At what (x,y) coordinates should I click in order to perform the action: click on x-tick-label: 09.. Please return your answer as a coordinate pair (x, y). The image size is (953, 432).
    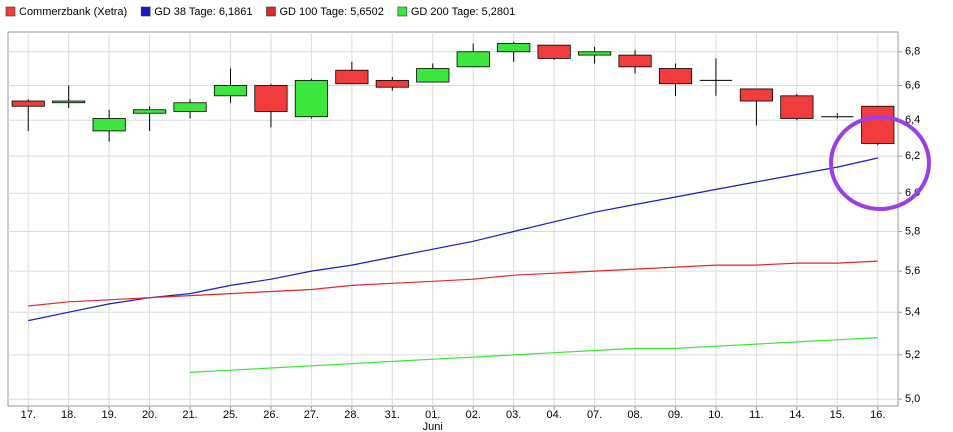
    Looking at the image, I should click on (675, 415).